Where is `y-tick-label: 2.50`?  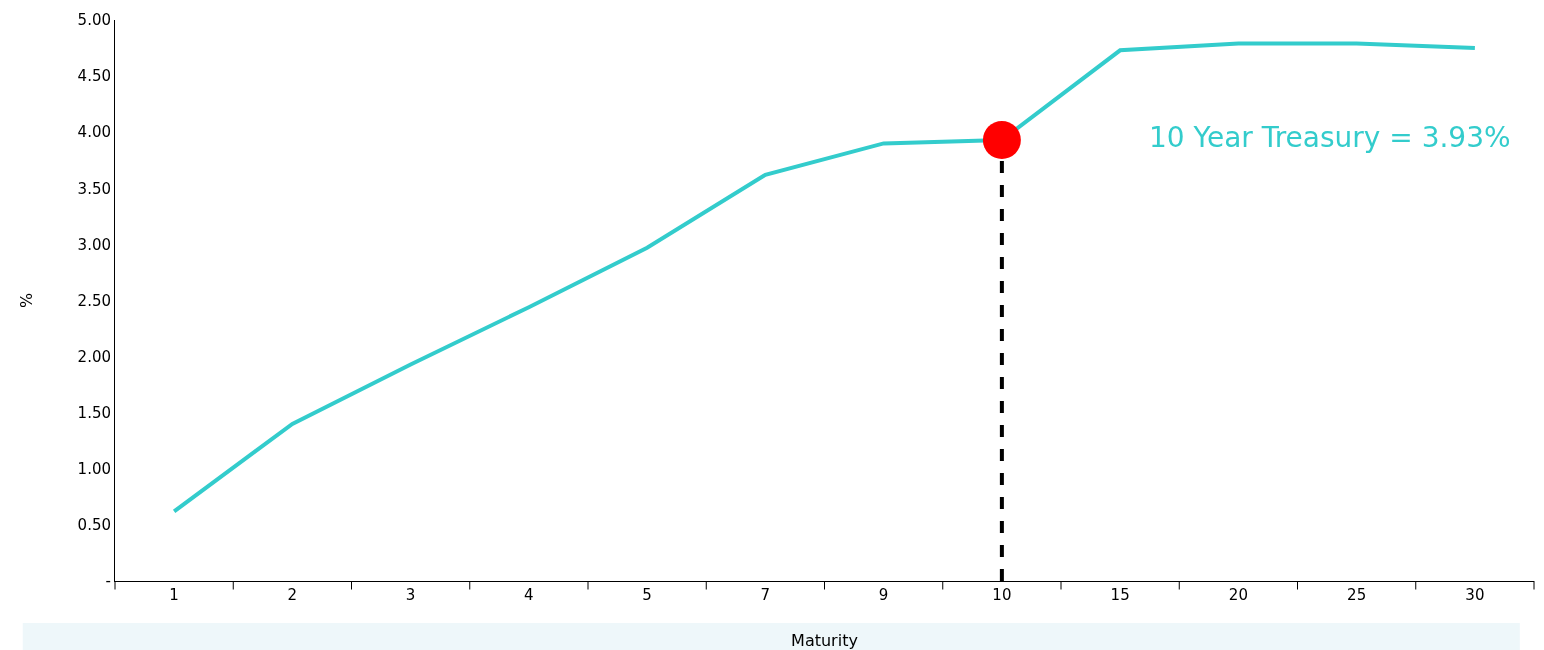 y-tick-label: 2.50 is located at coordinates (94, 300).